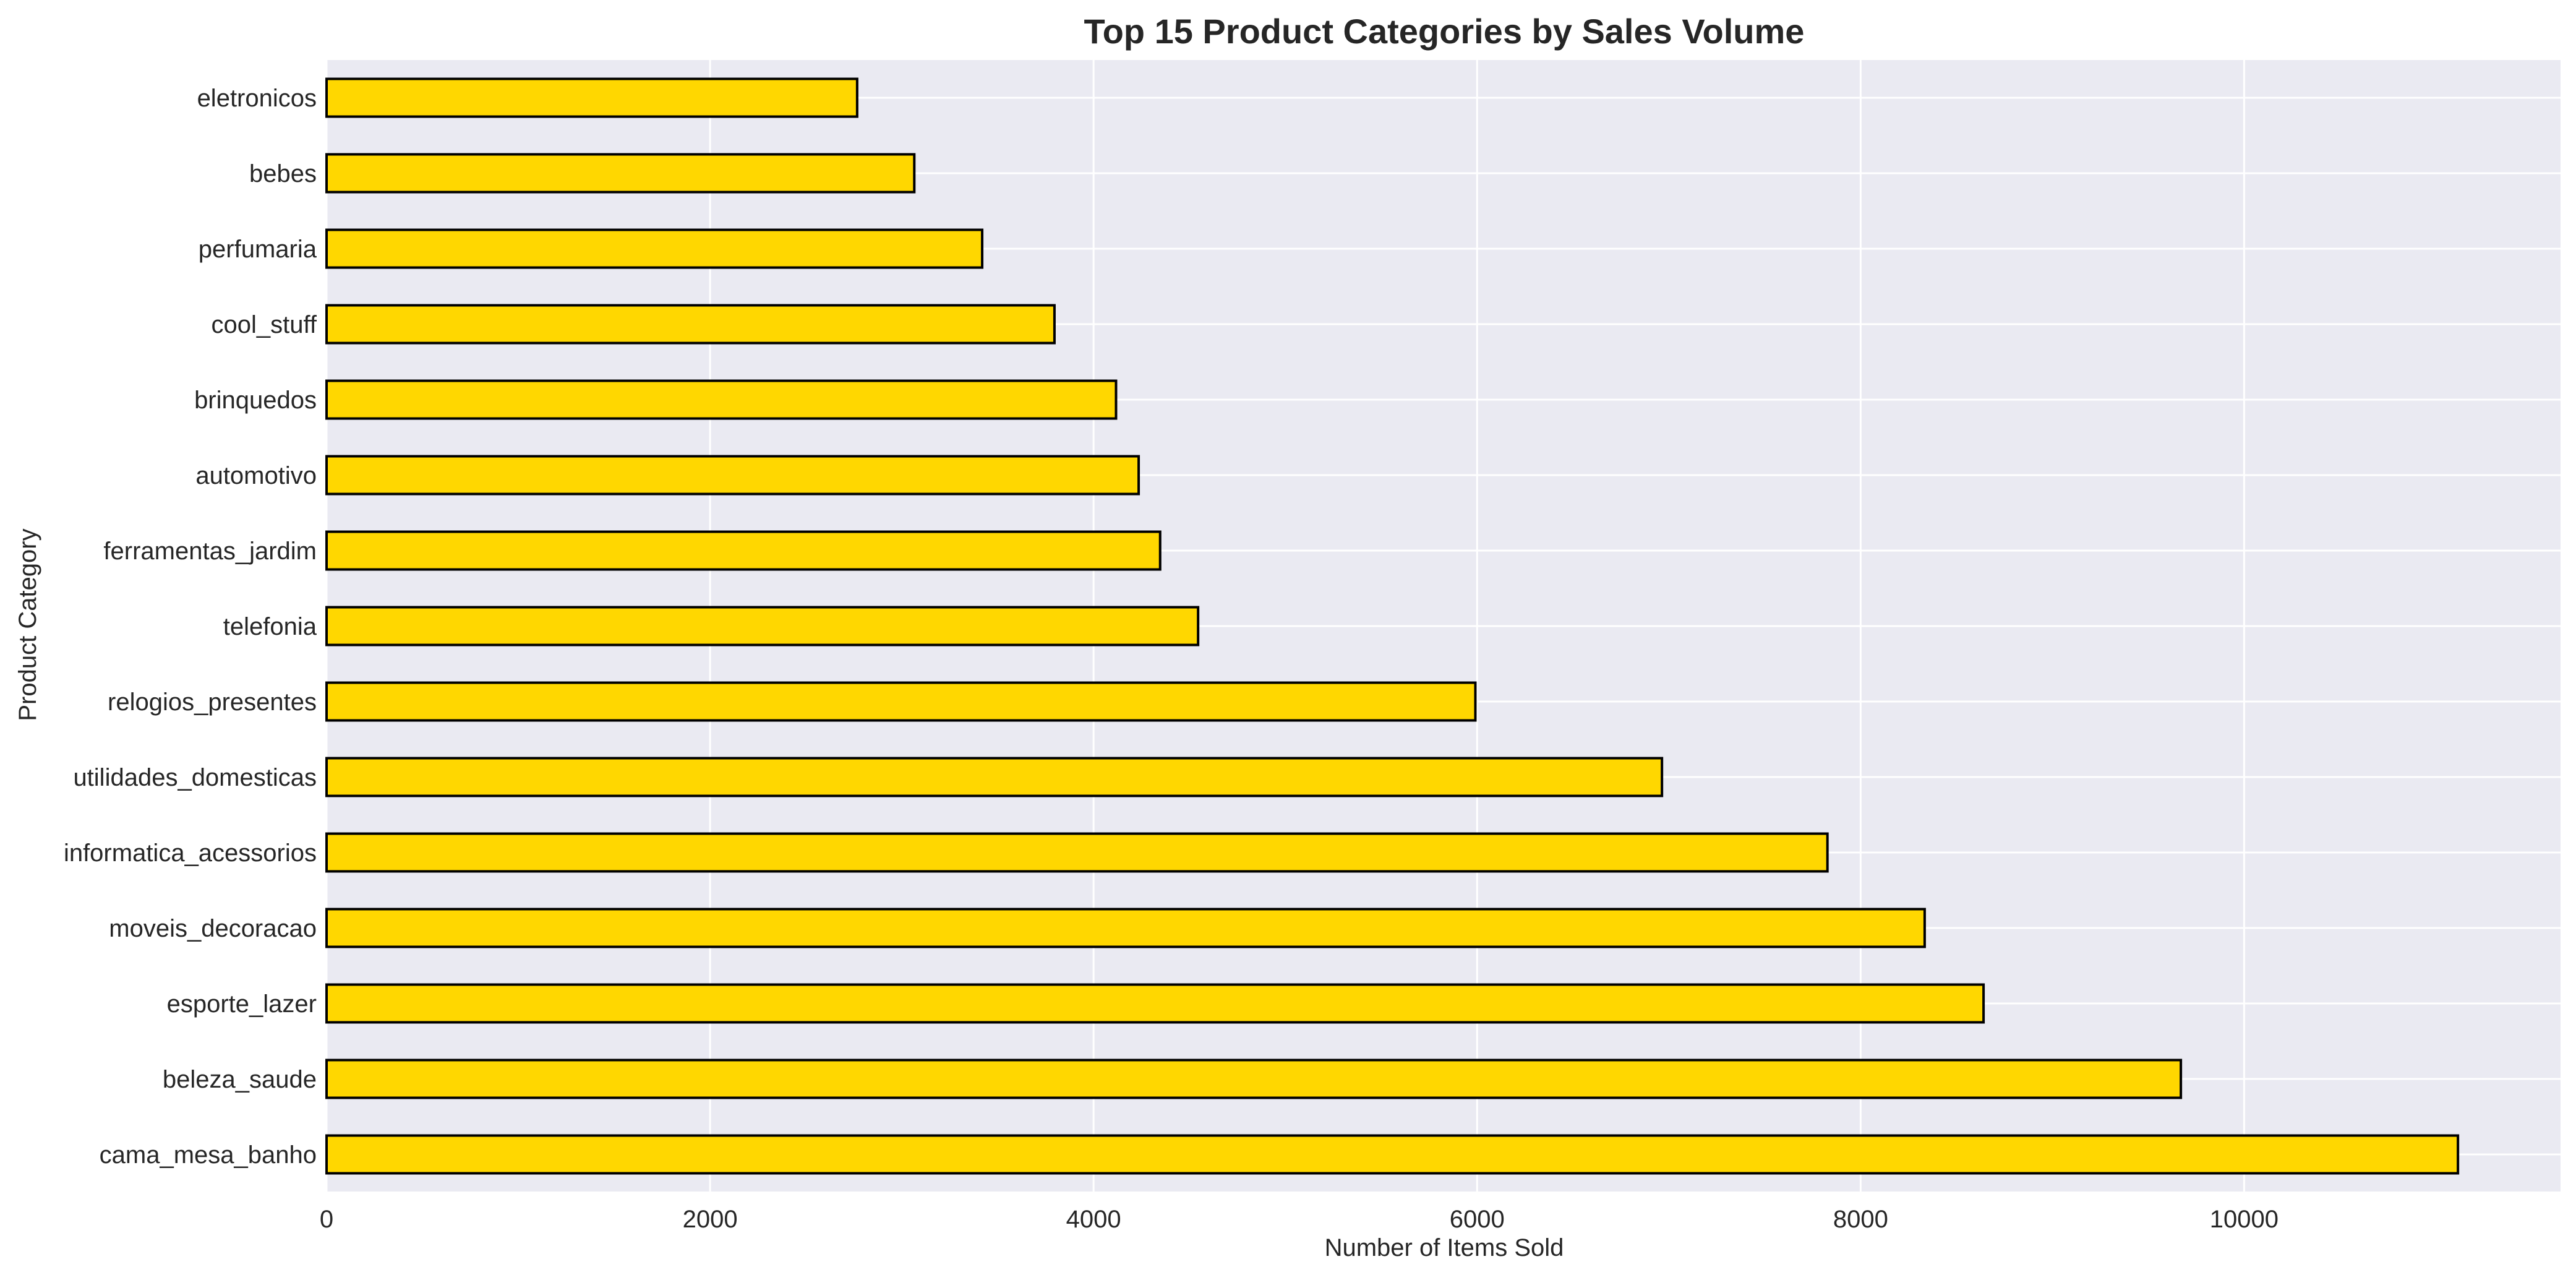  Describe the element at coordinates (213, 928) in the screenshot. I see `y-tick-label: moveis_decoracao` at that location.